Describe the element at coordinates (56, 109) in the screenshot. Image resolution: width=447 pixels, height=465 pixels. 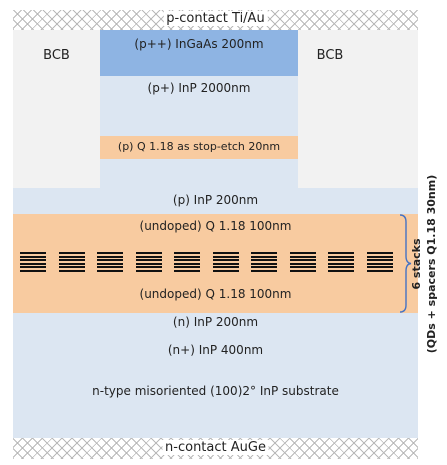
I see `bcb-left: BCB` at that location.